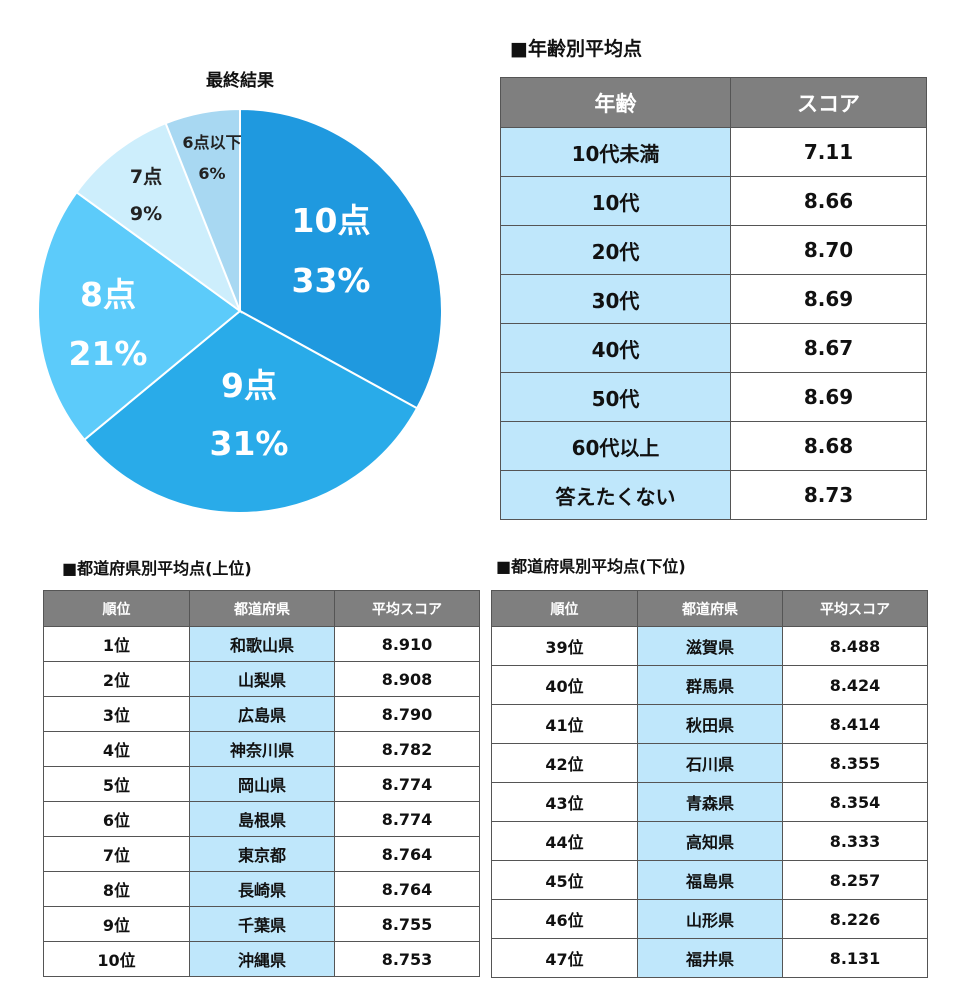 This screenshot has height=1004, width=954. Describe the element at coordinates (262, 924) in the screenshot. I see `pref-cell: 千葉県` at that location.